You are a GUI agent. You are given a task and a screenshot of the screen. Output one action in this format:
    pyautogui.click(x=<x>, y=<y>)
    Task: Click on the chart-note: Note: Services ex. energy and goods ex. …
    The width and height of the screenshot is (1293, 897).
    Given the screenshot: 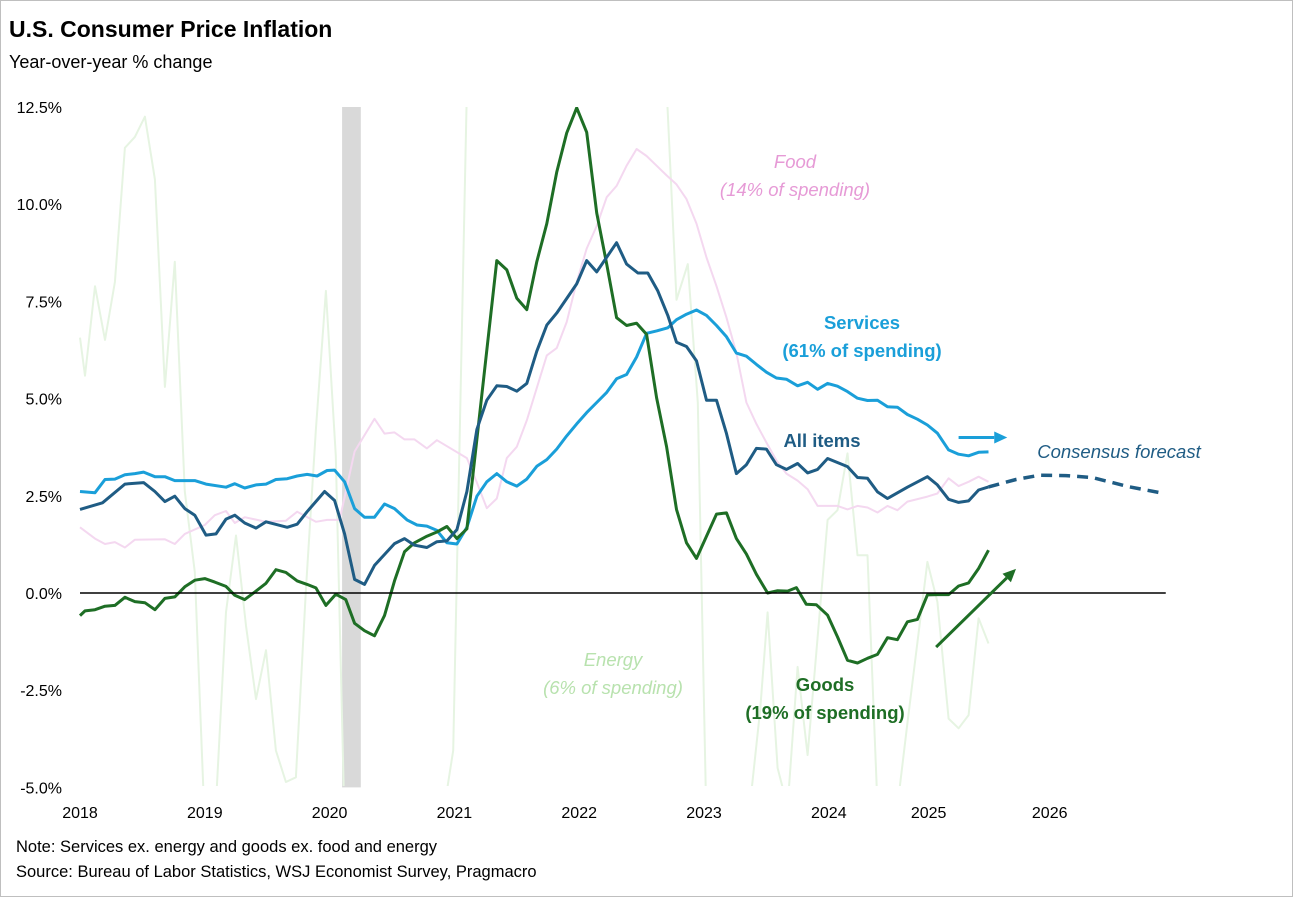 What is the action you would take?
    pyautogui.click(x=227, y=847)
    